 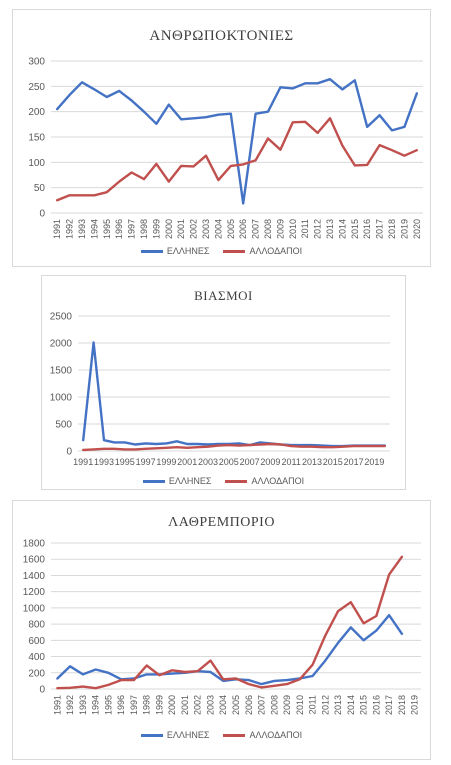 What do you see at coordinates (34, 544) in the screenshot?
I see `y-tick-label: 1800` at bounding box center [34, 544].